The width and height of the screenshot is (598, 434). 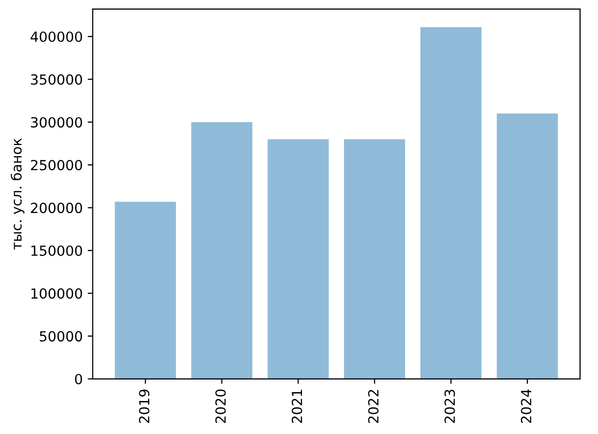 What do you see at coordinates (56, 36) in the screenshot?
I see `y-tick-label: 400000` at bounding box center [56, 36].